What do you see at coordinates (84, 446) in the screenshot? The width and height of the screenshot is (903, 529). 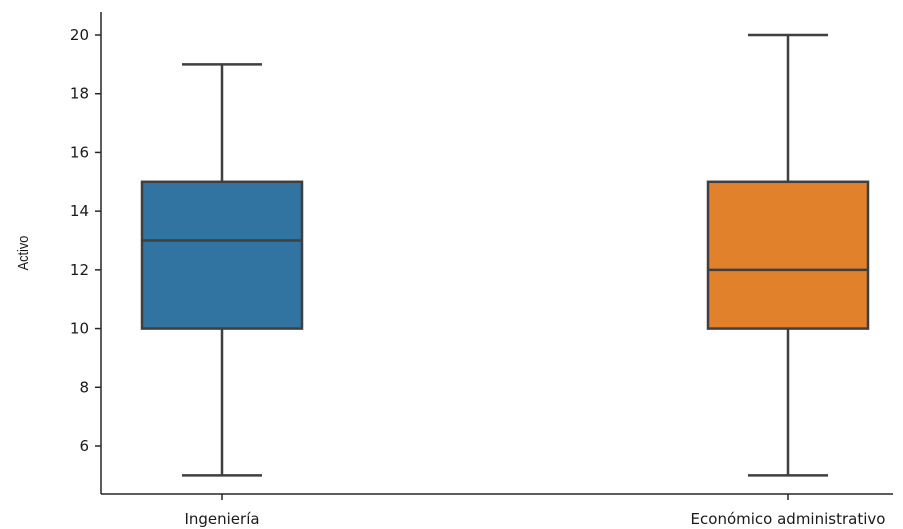 I see `y-tick-label-6: 6` at bounding box center [84, 446].